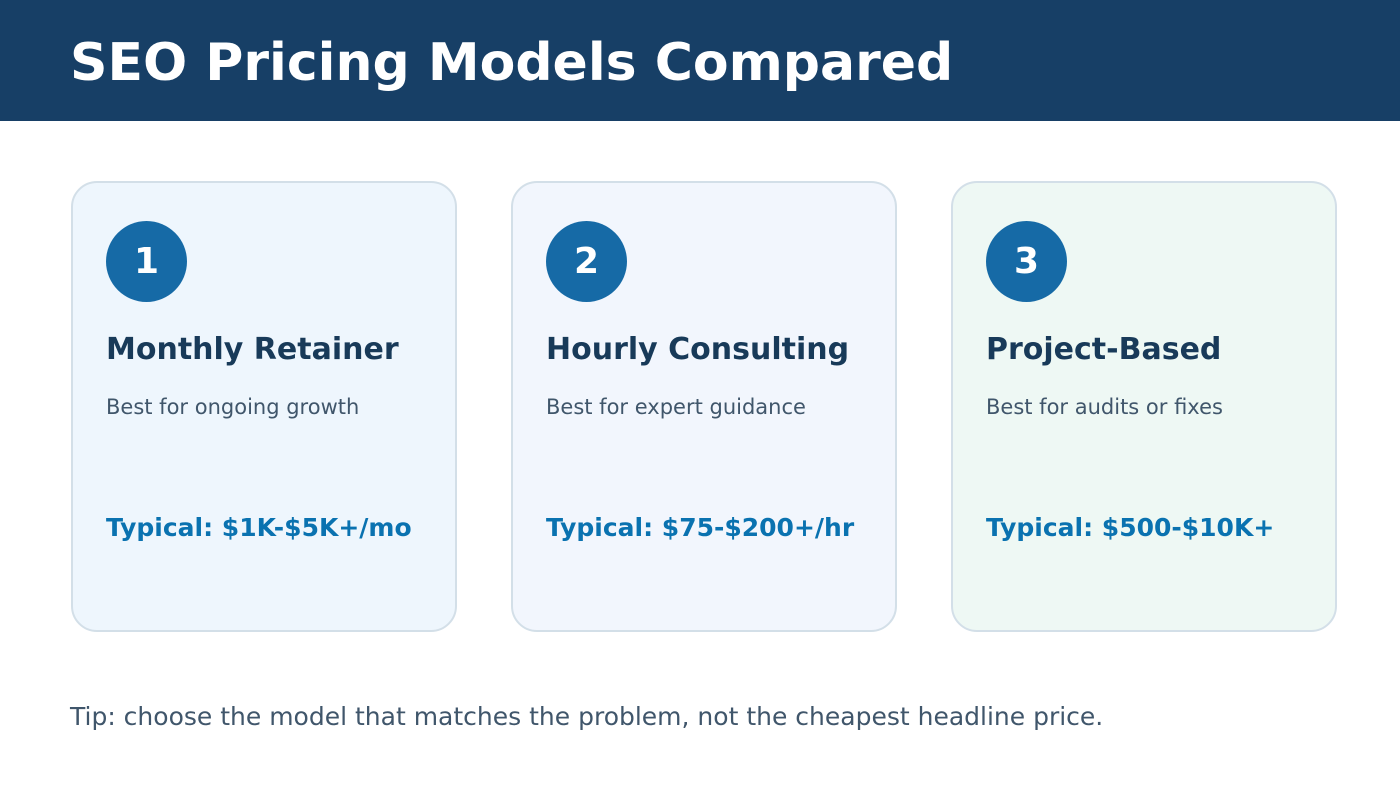 This screenshot has height=788, width=1400. What do you see at coordinates (1104, 407) in the screenshot?
I see `card-description: Best for audits or fixes` at bounding box center [1104, 407].